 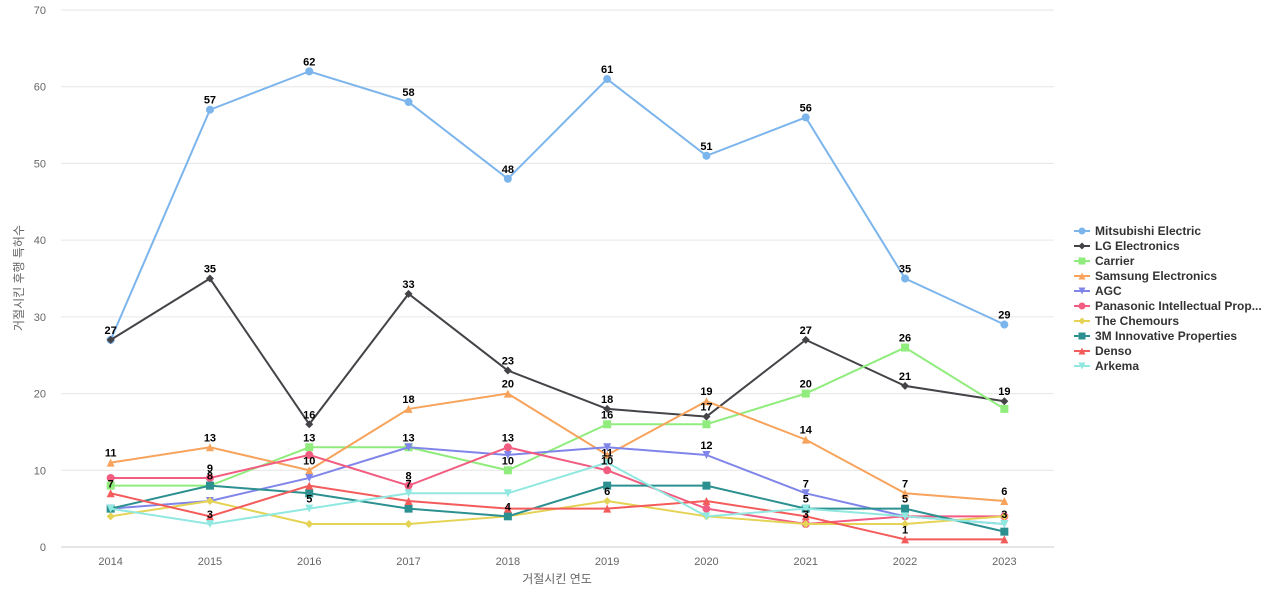 What do you see at coordinates (1148, 231) in the screenshot?
I see `legend-label: Mitsubishi Electric` at bounding box center [1148, 231].